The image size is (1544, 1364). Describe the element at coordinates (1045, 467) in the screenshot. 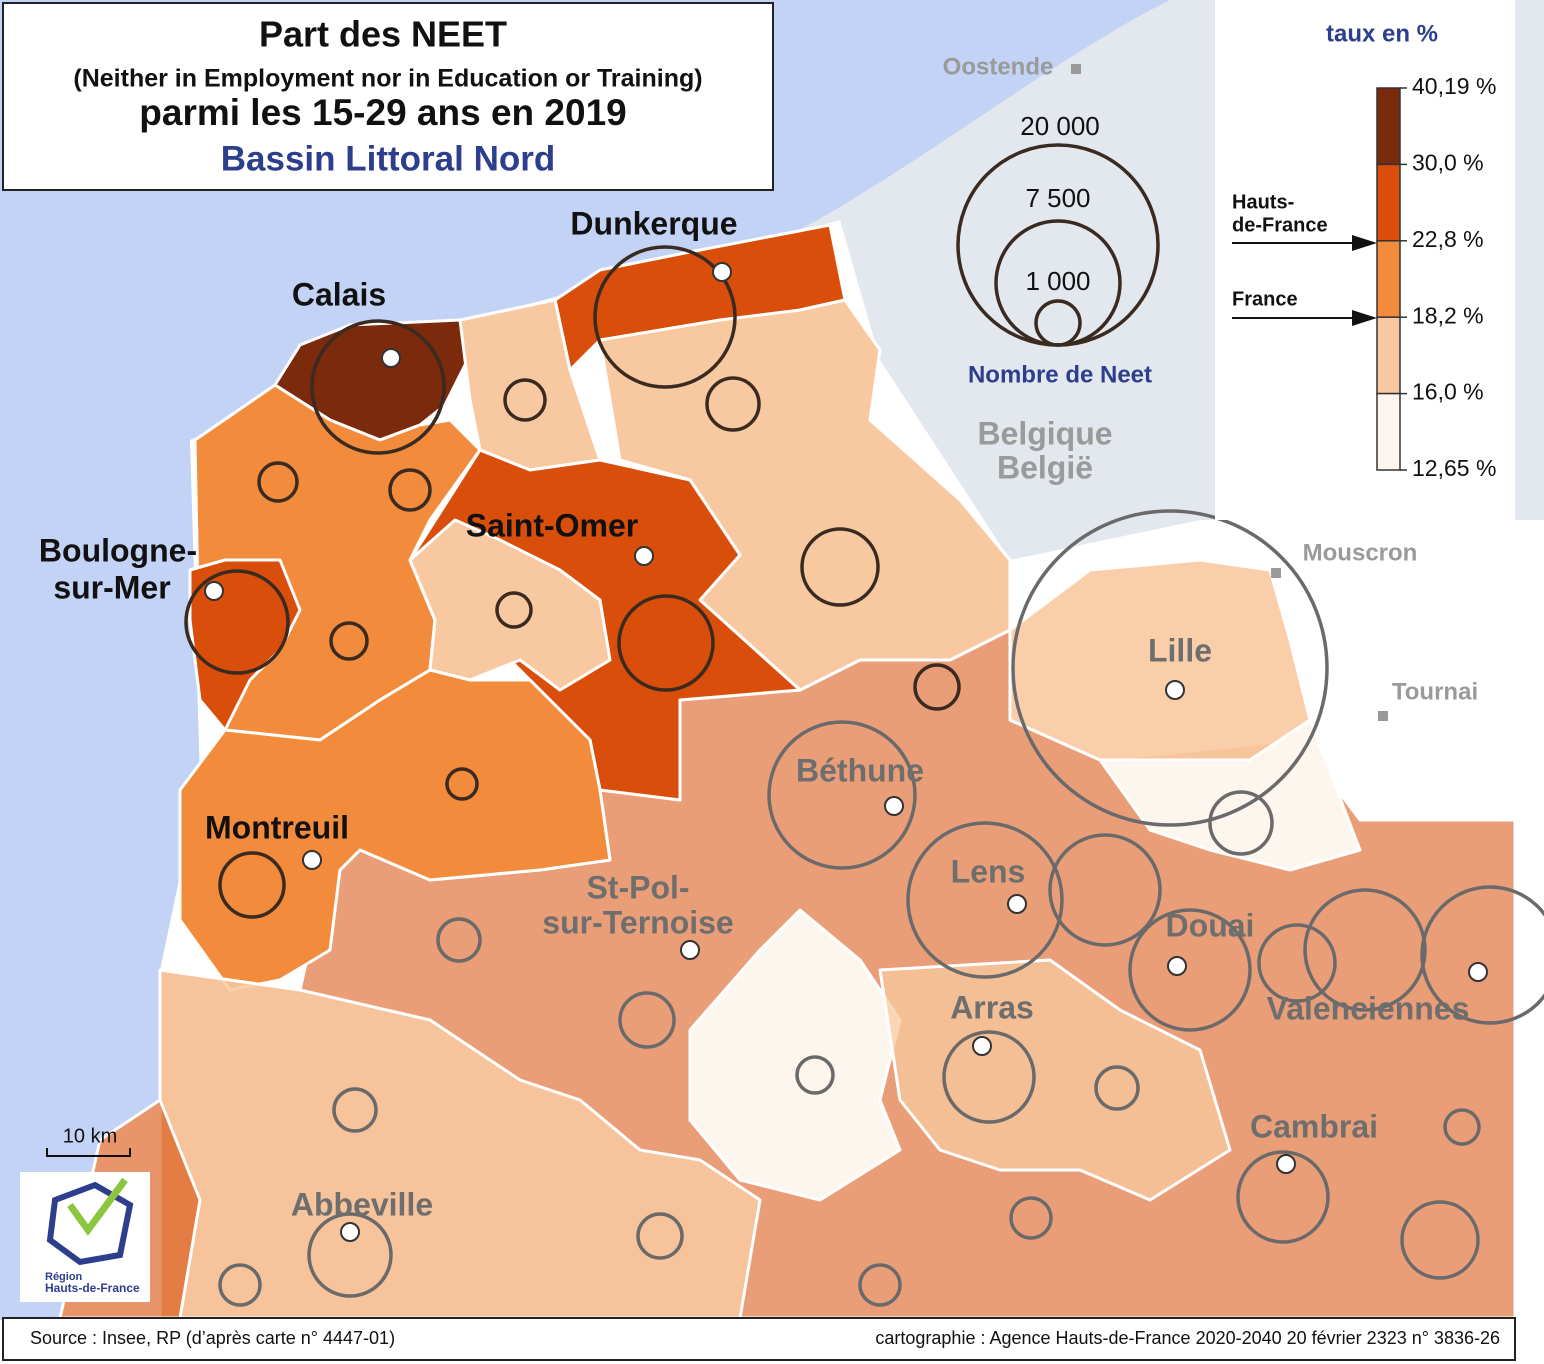

I see `country-label: België` at that location.